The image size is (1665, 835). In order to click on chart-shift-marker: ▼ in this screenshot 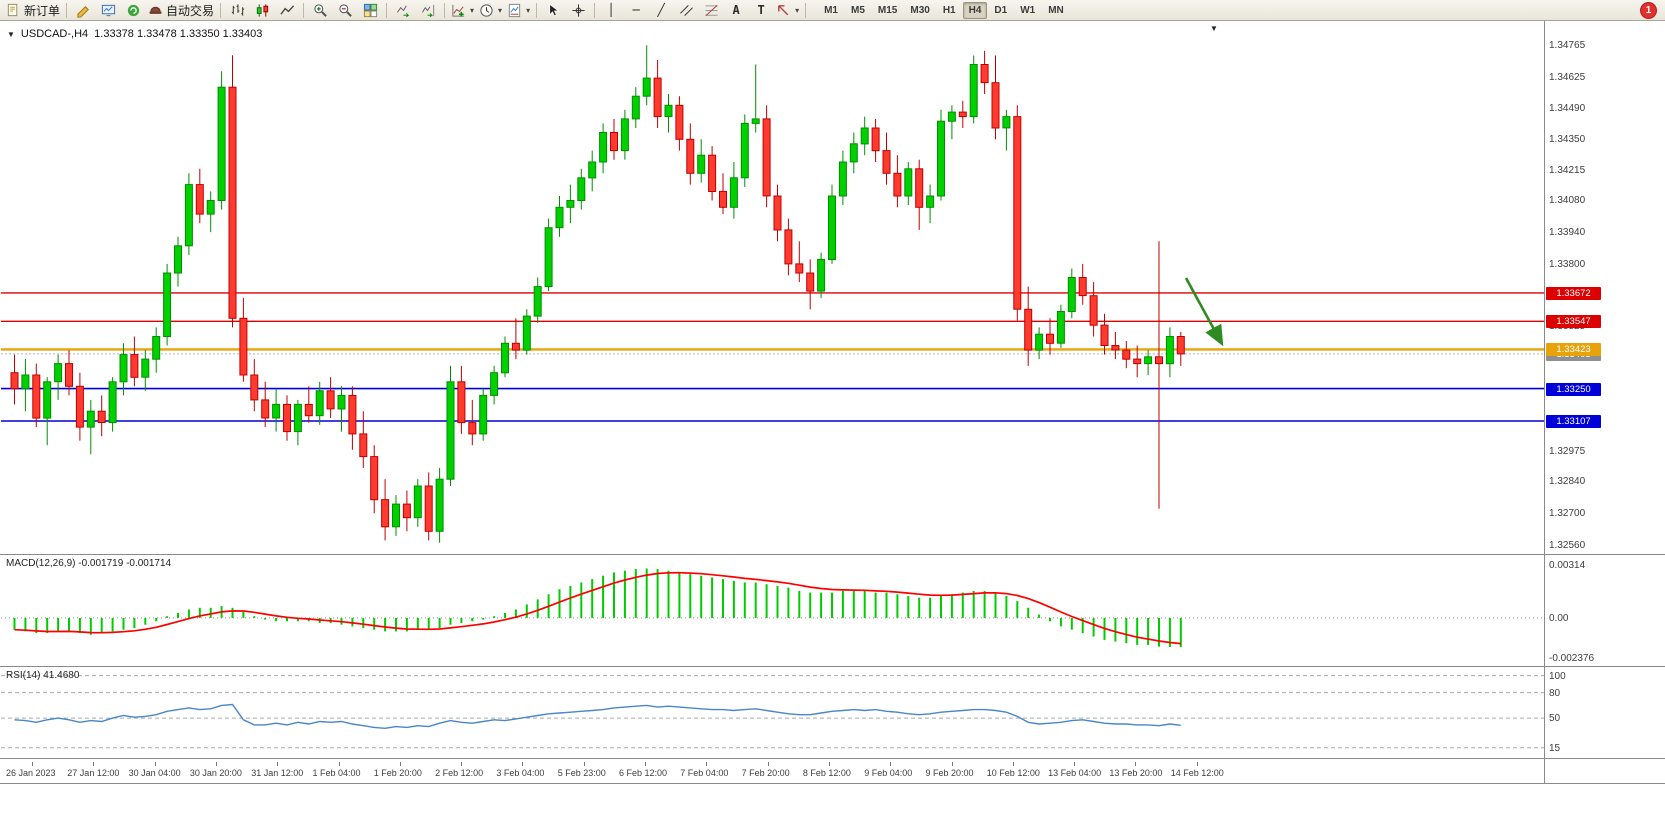, I will do `click(1214, 28)`.